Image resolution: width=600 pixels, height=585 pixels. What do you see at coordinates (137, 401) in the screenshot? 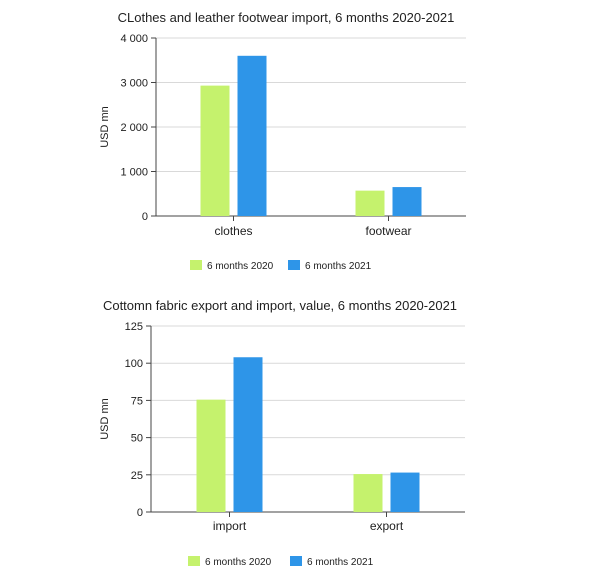
I see `y-tick-label: 75` at bounding box center [137, 401].